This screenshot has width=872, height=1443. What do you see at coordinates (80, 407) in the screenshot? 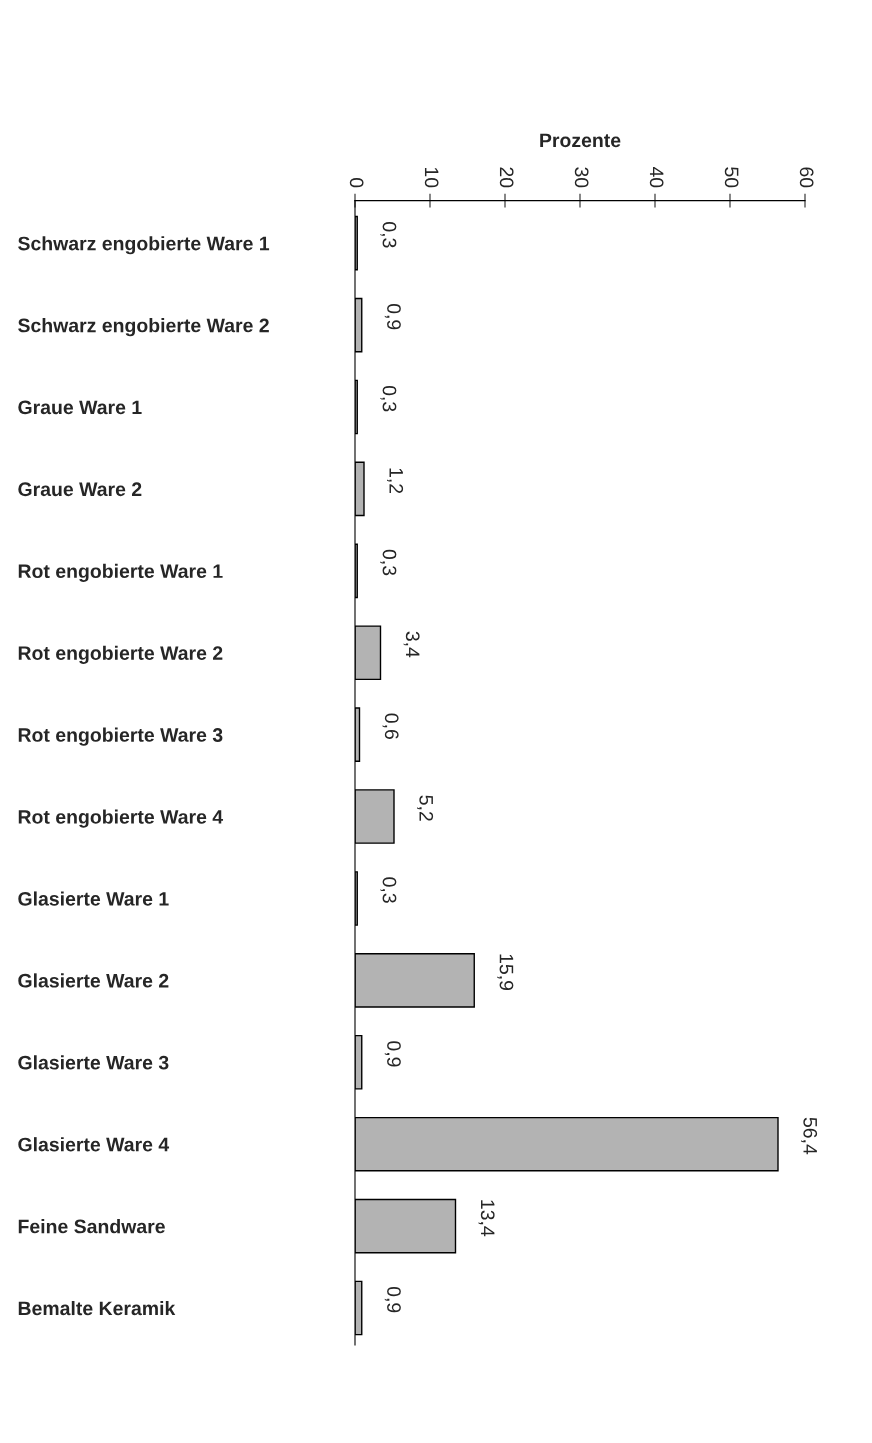
I see `y-tick-label: Graue Ware 1` at bounding box center [80, 407].